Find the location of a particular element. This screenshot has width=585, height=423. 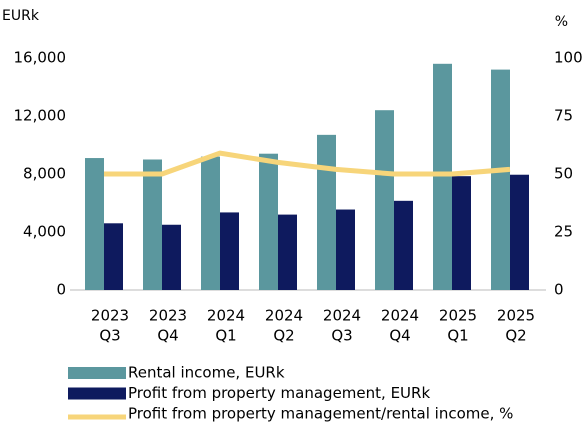

y-tick-label: 4,000 is located at coordinates (44, 232).